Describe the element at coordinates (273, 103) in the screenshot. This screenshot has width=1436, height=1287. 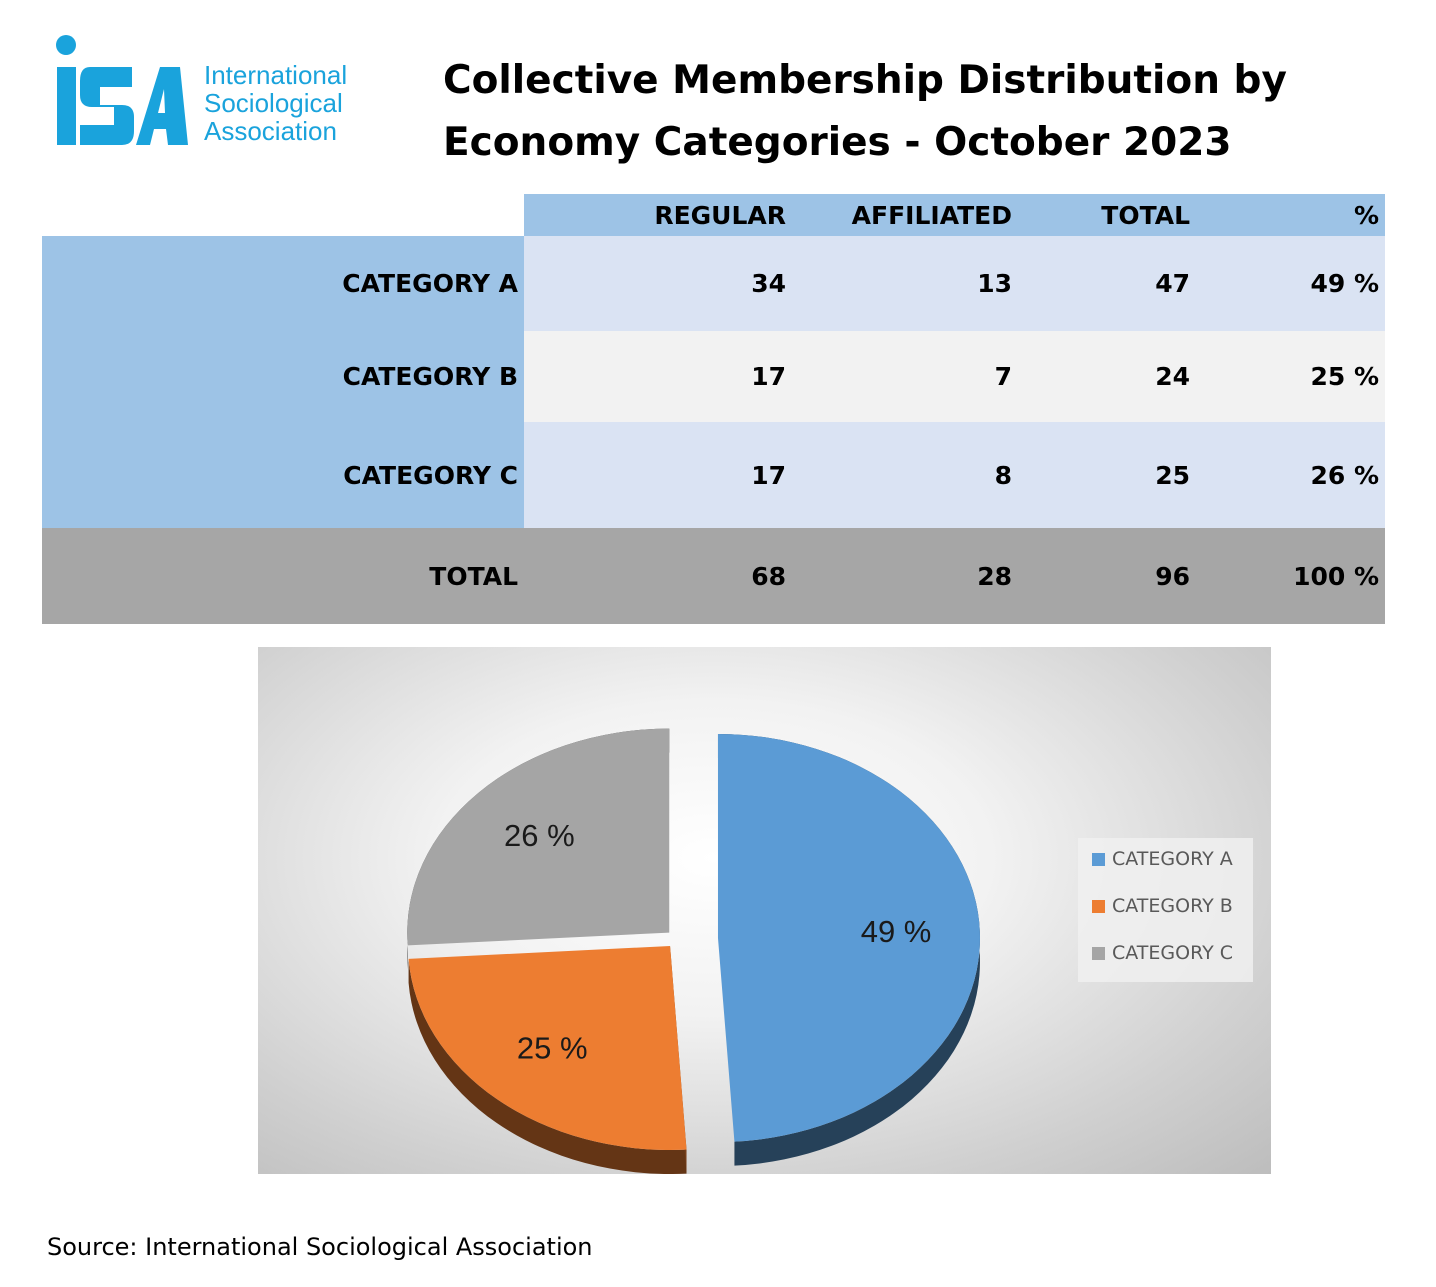
I see `logo-line-2: Sociological` at that location.